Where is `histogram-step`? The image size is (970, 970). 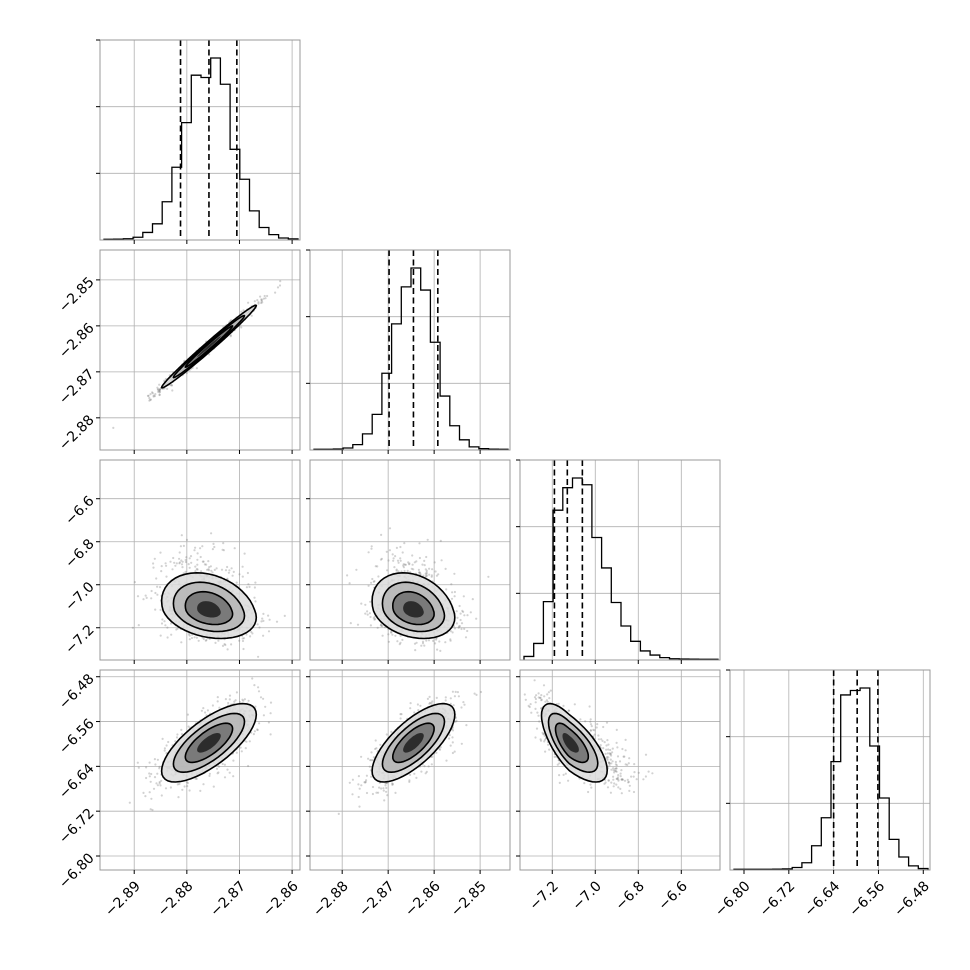
histogram-step is located at coordinates (411, 358).